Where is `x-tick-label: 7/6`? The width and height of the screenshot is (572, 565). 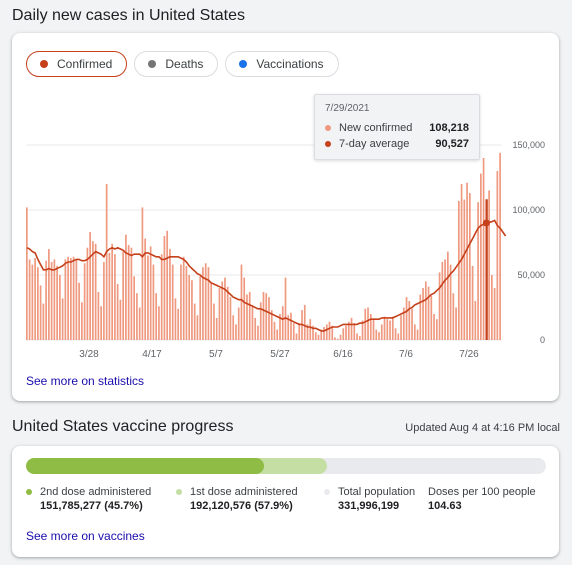
x-tick-label: 7/6 is located at coordinates (406, 354).